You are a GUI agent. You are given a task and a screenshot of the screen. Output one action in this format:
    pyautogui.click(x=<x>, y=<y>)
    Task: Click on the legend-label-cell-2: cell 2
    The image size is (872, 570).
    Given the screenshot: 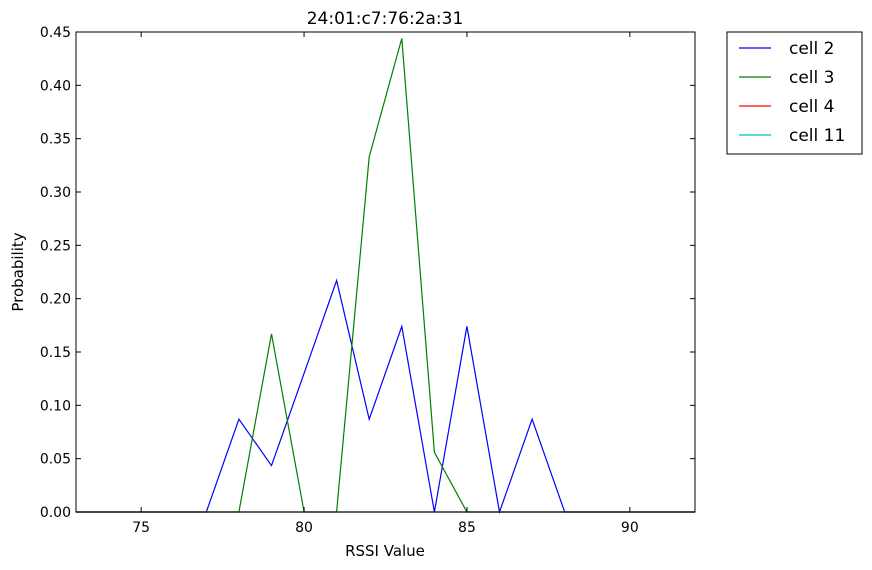 What is the action you would take?
    pyautogui.click(x=811, y=49)
    